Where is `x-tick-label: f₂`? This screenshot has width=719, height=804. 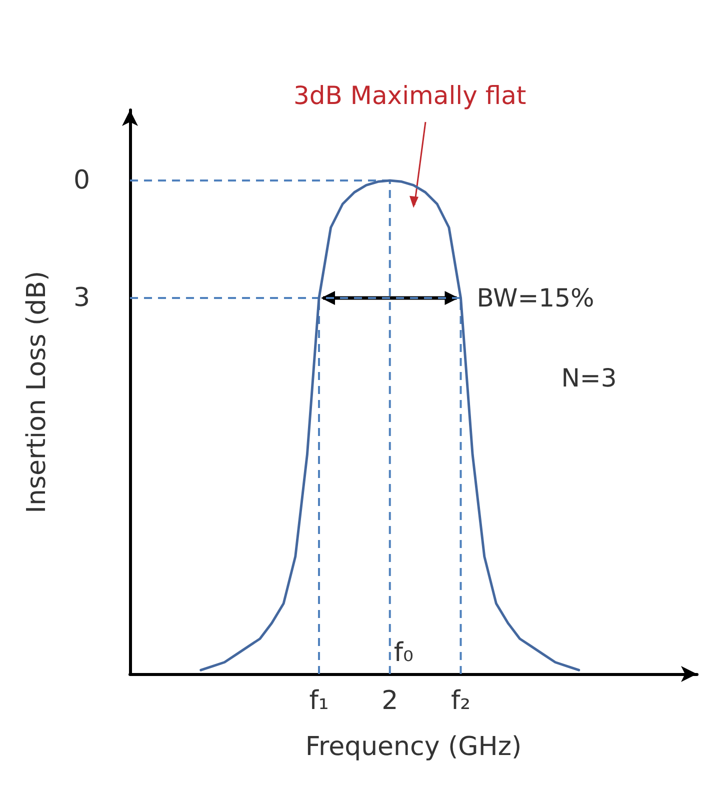
x-tick-label: f₂ is located at coordinates (460, 701).